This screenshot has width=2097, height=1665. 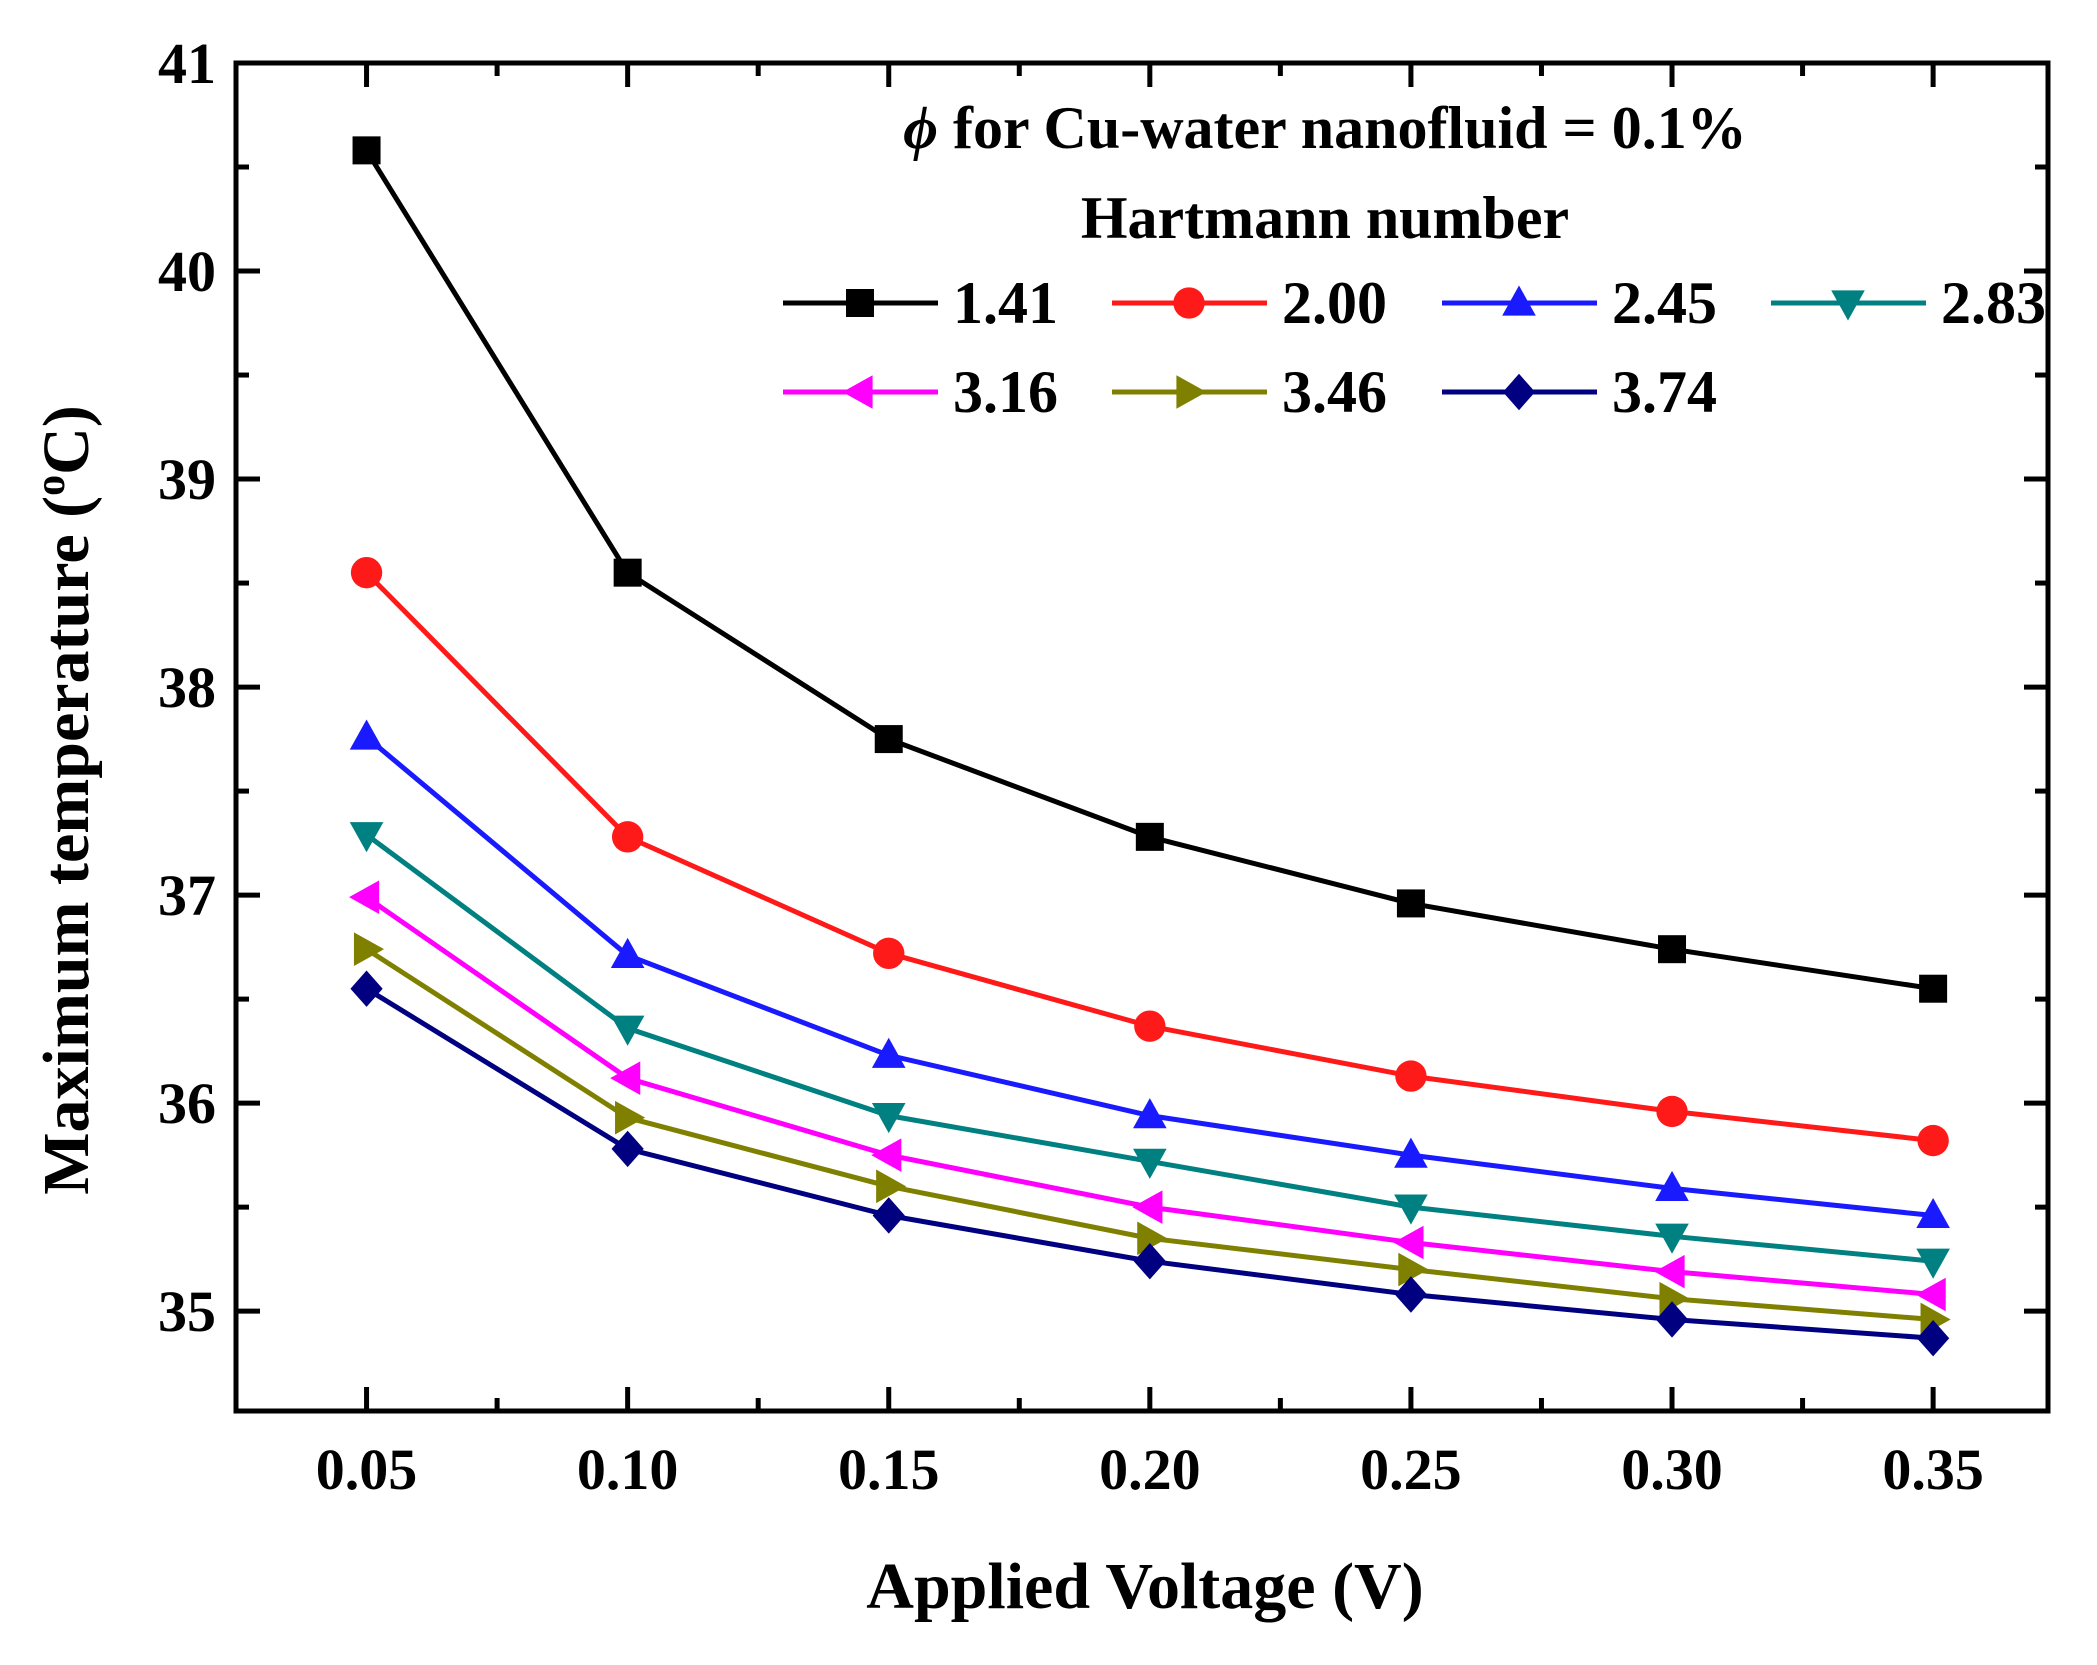 What do you see at coordinates (1342, 128) in the screenshot?
I see `legend-title-text: for Cu-water nanofluid = 0.1%` at bounding box center [1342, 128].